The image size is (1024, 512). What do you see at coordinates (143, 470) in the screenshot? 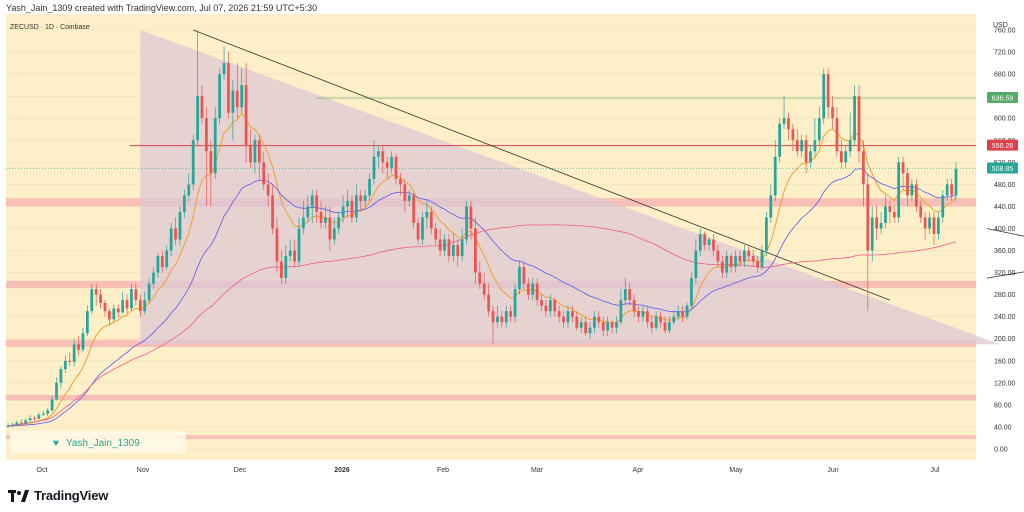
I see `x-tick-label: Nov` at bounding box center [143, 470].